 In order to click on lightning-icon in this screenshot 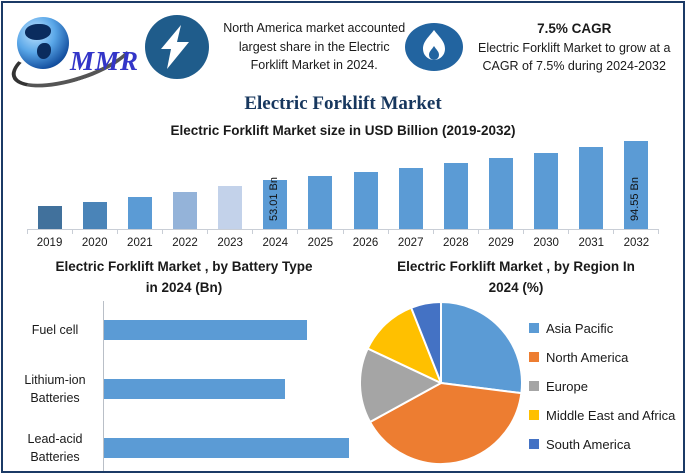, I will do `click(177, 47)`.